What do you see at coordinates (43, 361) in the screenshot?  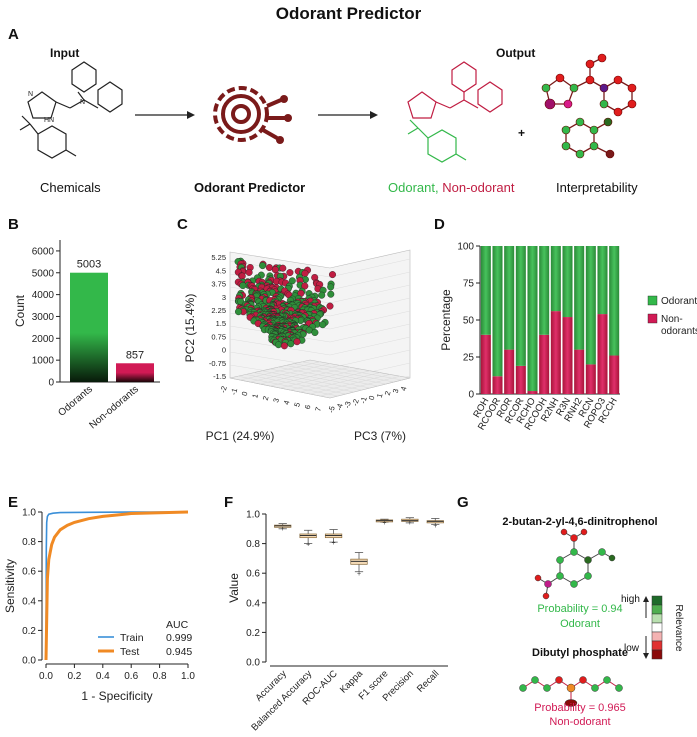 I see `y-tick-label: 1000` at bounding box center [43, 361].